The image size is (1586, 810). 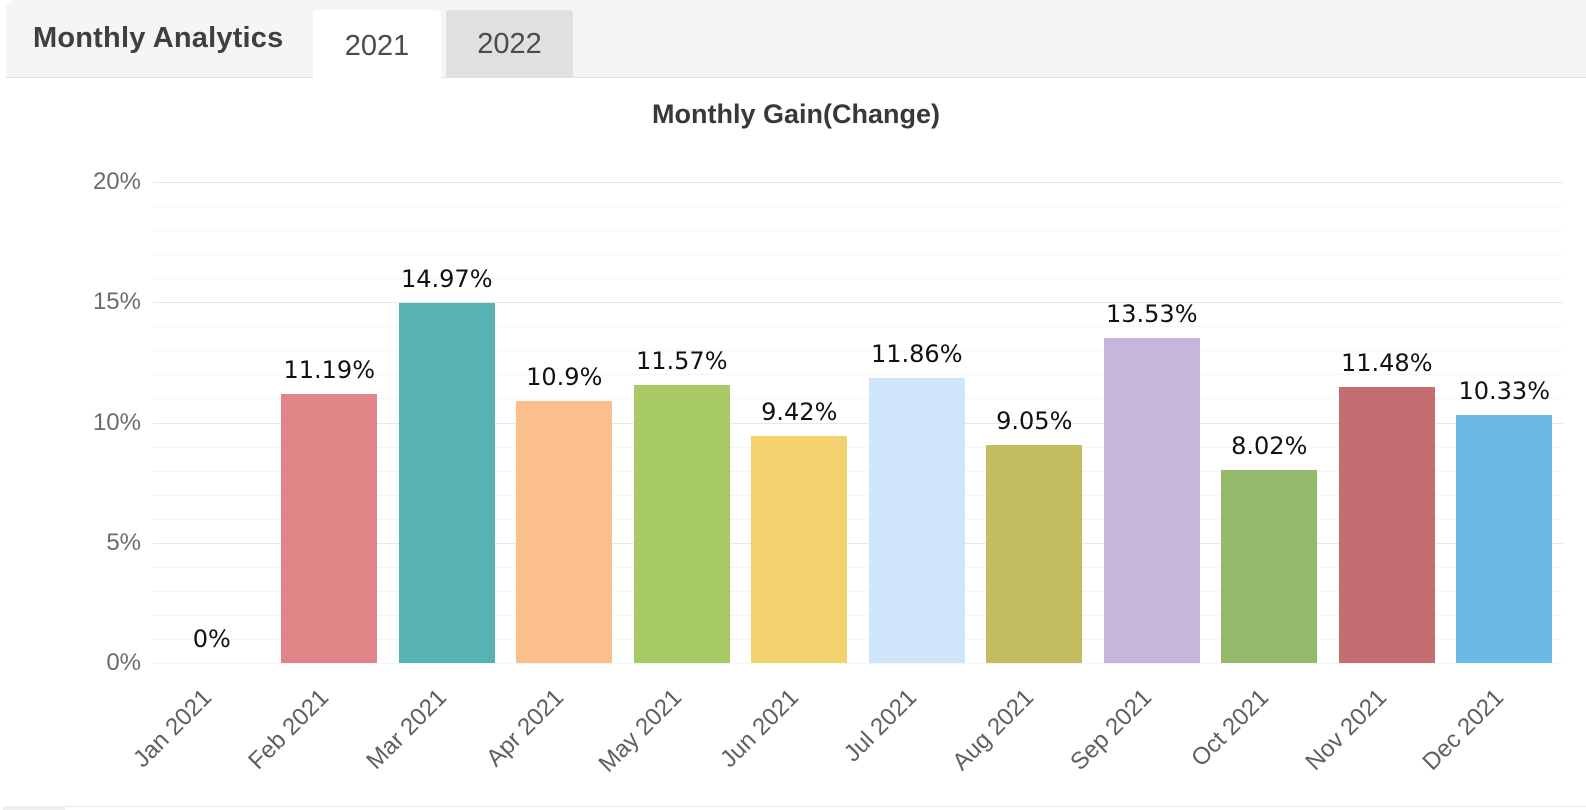 I want to click on bar-value-label: 11.86%, so click(x=916, y=353).